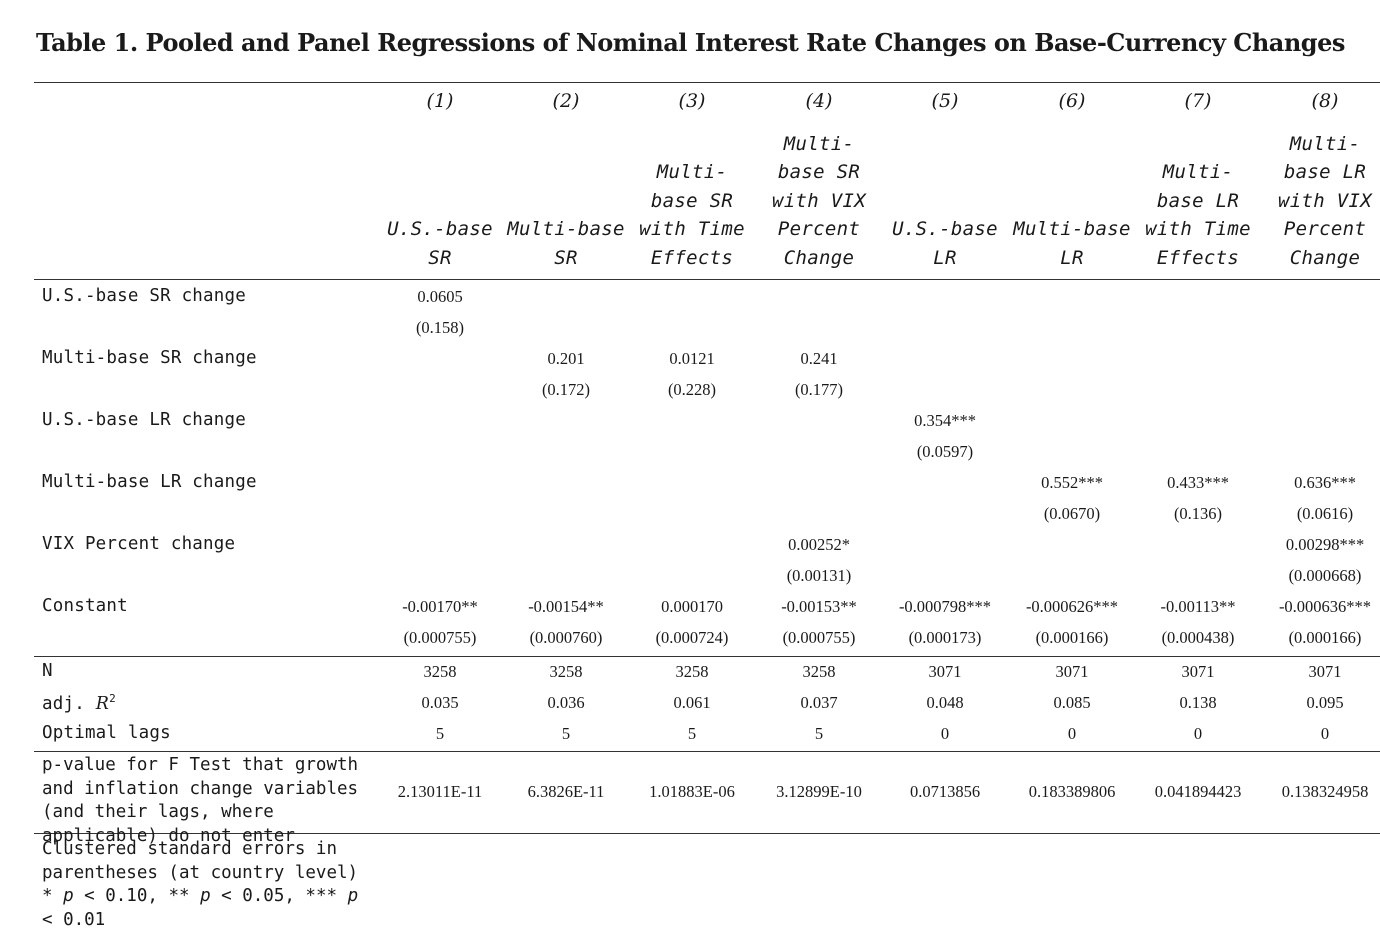 The image size is (1380, 932). What do you see at coordinates (1198, 637) in the screenshot?
I see `std-error-cell: (0.000438)` at bounding box center [1198, 637].